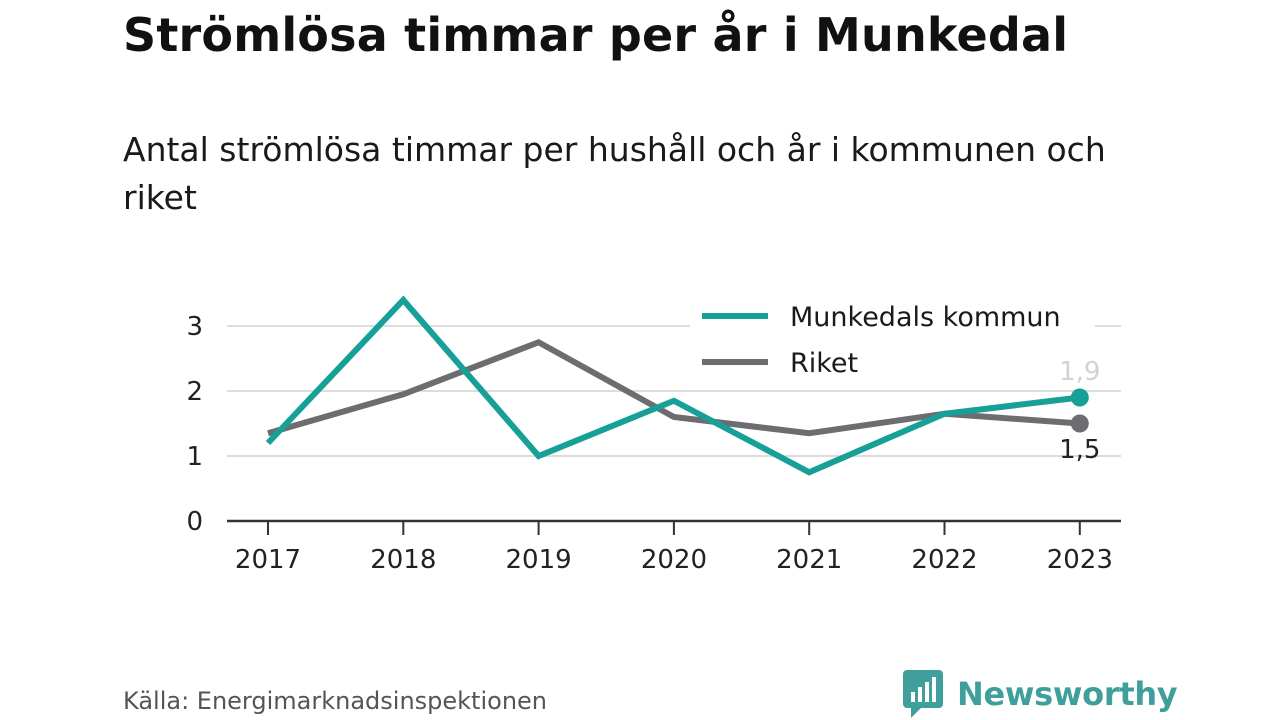  I want to click on legend-label-0: Munkedals kommun, so click(925, 317).